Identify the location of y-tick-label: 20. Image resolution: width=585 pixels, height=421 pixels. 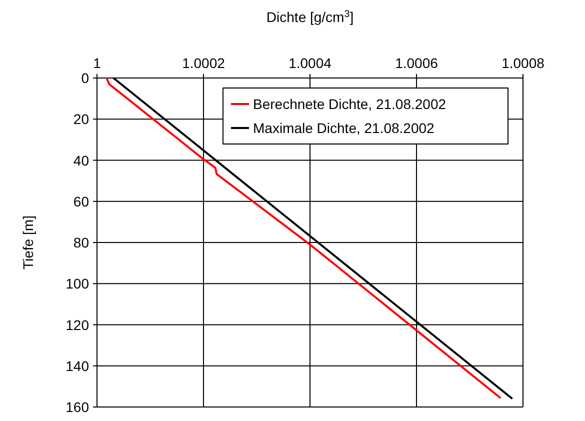
(81, 119).